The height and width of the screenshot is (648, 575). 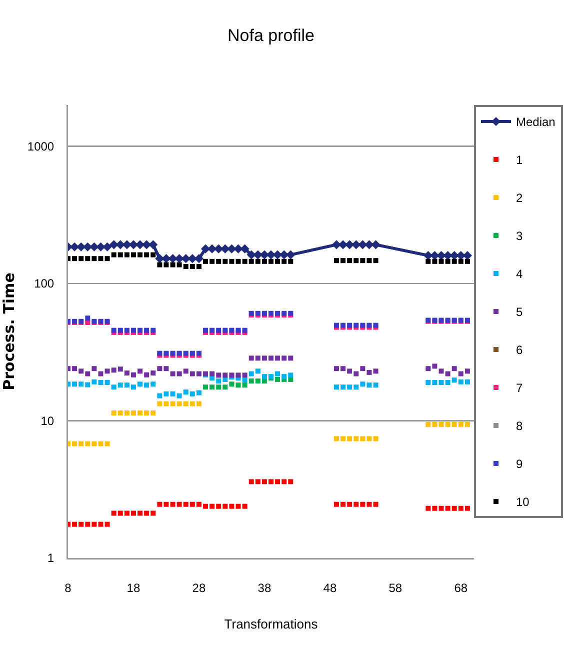 What do you see at coordinates (519, 426) in the screenshot?
I see `legend-label: 8` at bounding box center [519, 426].